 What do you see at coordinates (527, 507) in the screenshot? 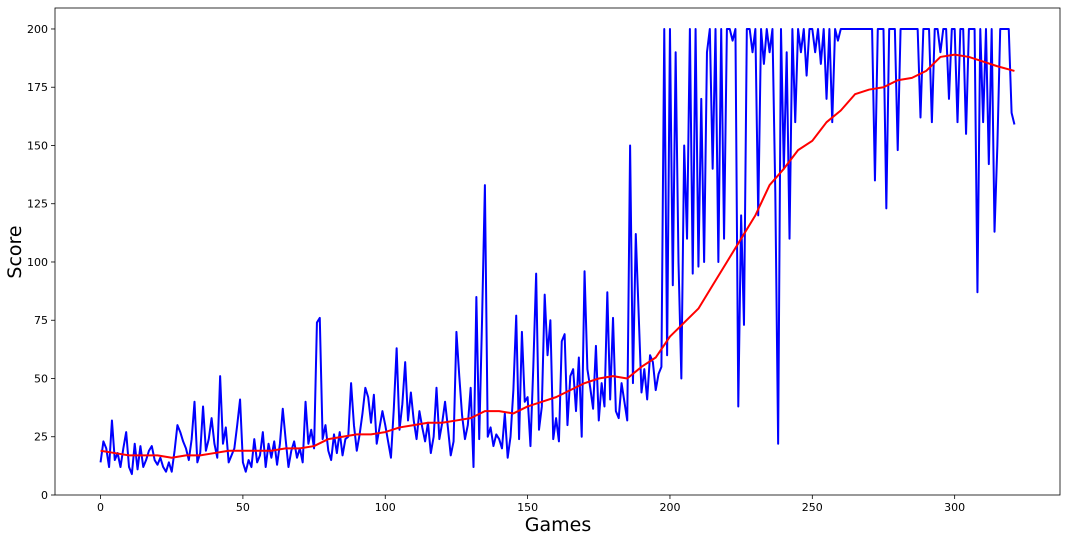
I see `x-tick-label: 150` at bounding box center [527, 507].